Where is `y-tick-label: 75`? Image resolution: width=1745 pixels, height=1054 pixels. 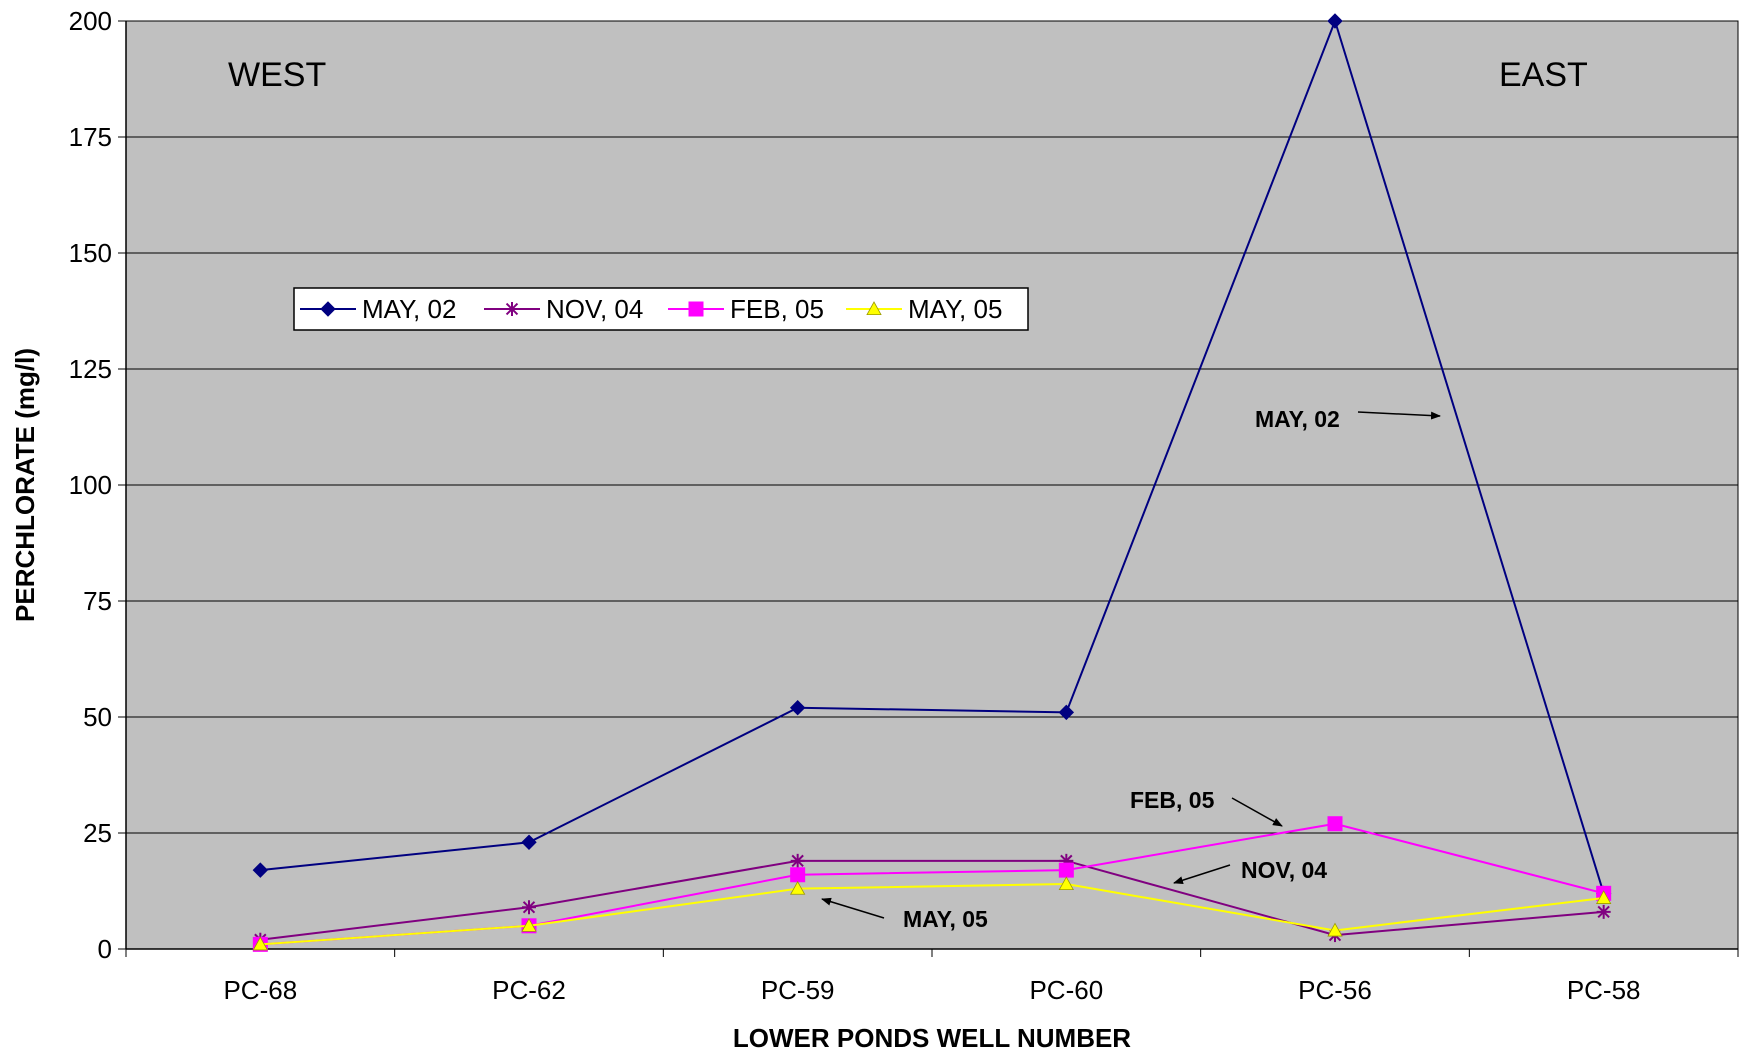
y-tick-label: 75 is located at coordinates (97, 601).